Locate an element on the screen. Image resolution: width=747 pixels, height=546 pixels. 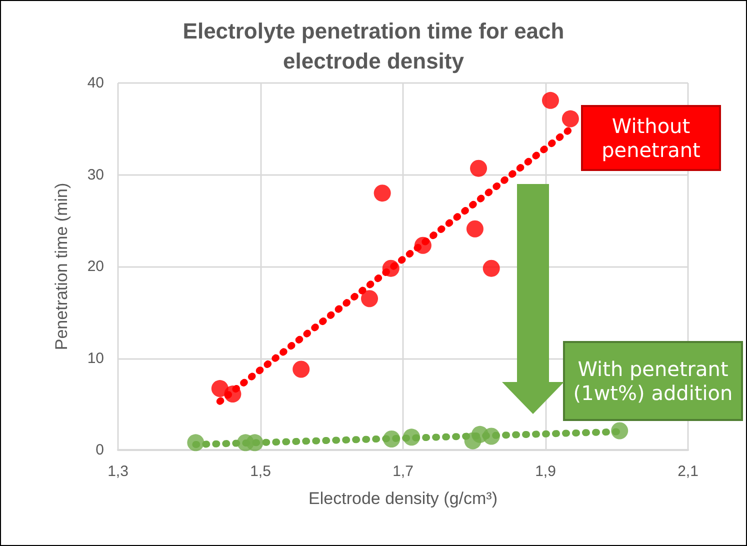
x-tick-label: 1,5 is located at coordinates (260, 471).